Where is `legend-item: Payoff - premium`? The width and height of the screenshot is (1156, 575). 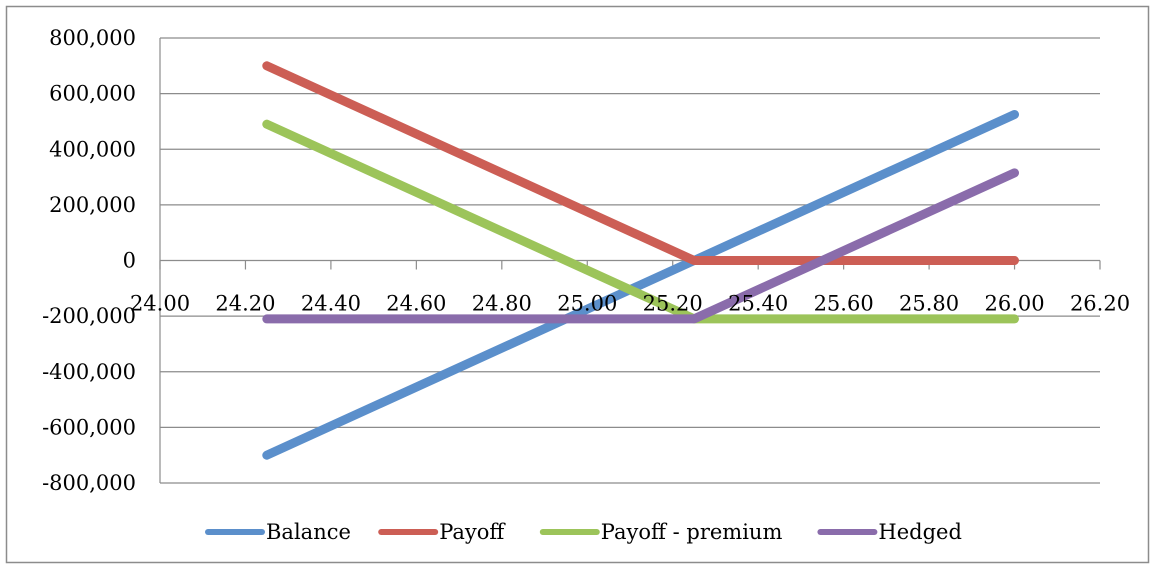 legend-item: Payoff - premium is located at coordinates (661, 532).